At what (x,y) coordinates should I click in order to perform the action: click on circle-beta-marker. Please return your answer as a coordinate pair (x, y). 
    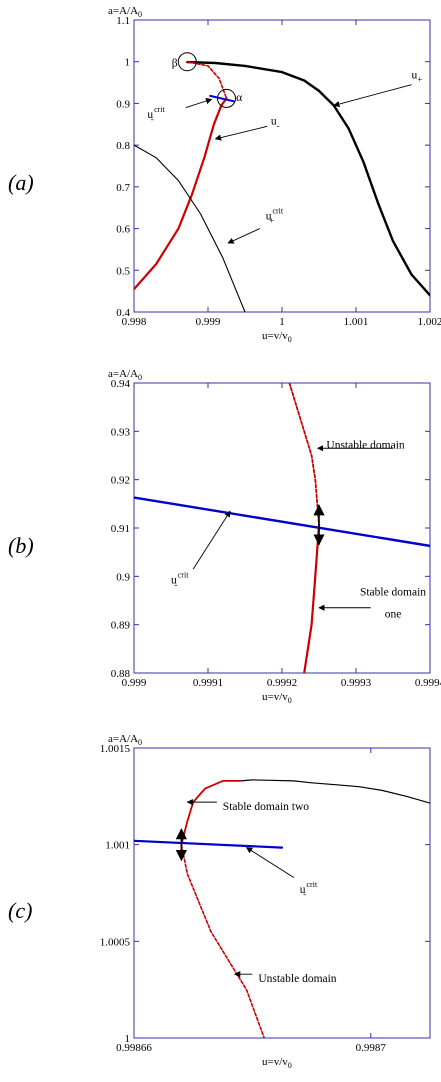
    Looking at the image, I should click on (187, 62).